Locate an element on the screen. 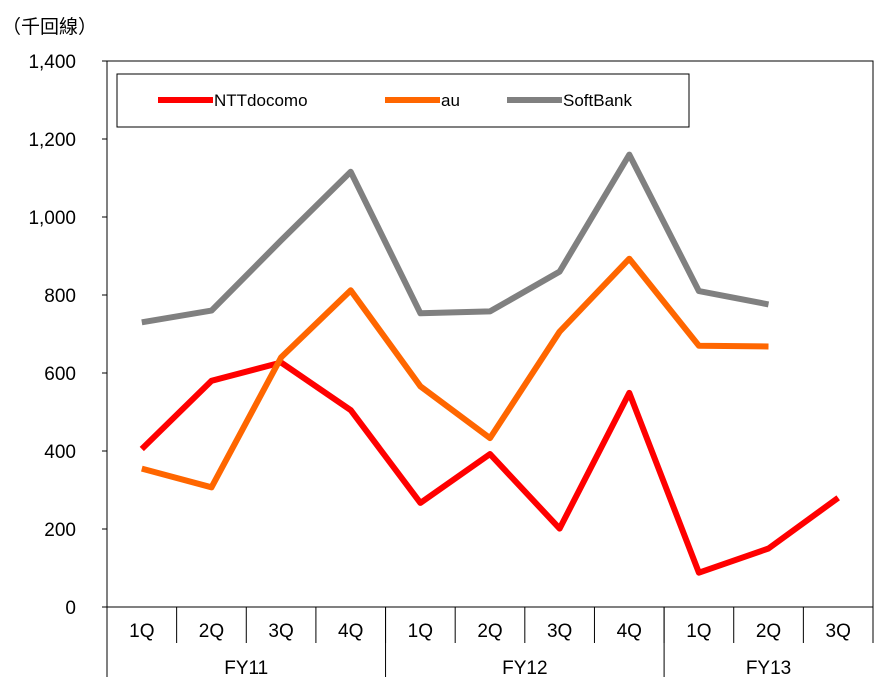 This screenshot has height=682, width=876. legend: NTTdocomo au SoftBank is located at coordinates (403, 100).